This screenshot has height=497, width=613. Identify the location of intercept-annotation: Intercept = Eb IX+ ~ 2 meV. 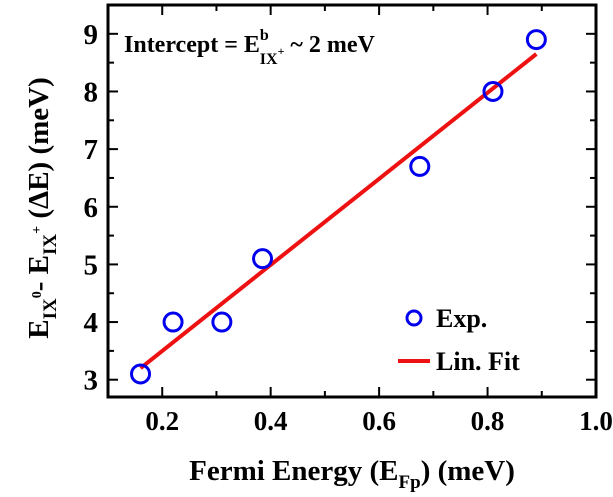
(250, 47).